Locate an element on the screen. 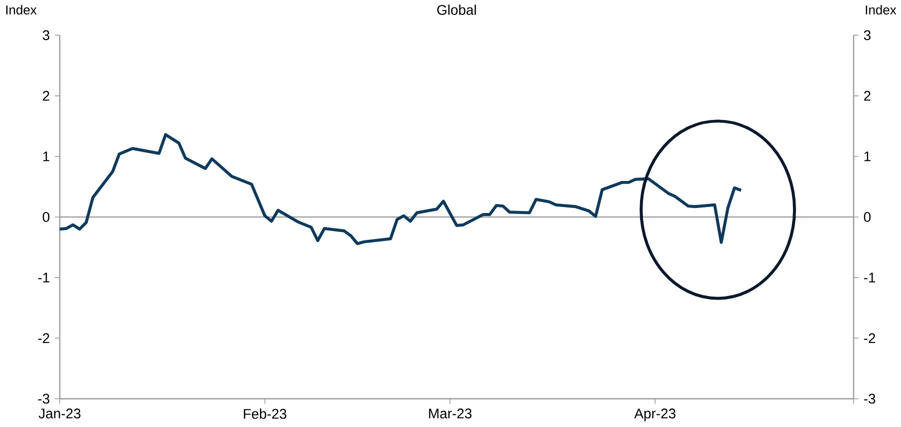 The width and height of the screenshot is (901, 427). y-axis-title: Index is located at coordinates (21, 10).